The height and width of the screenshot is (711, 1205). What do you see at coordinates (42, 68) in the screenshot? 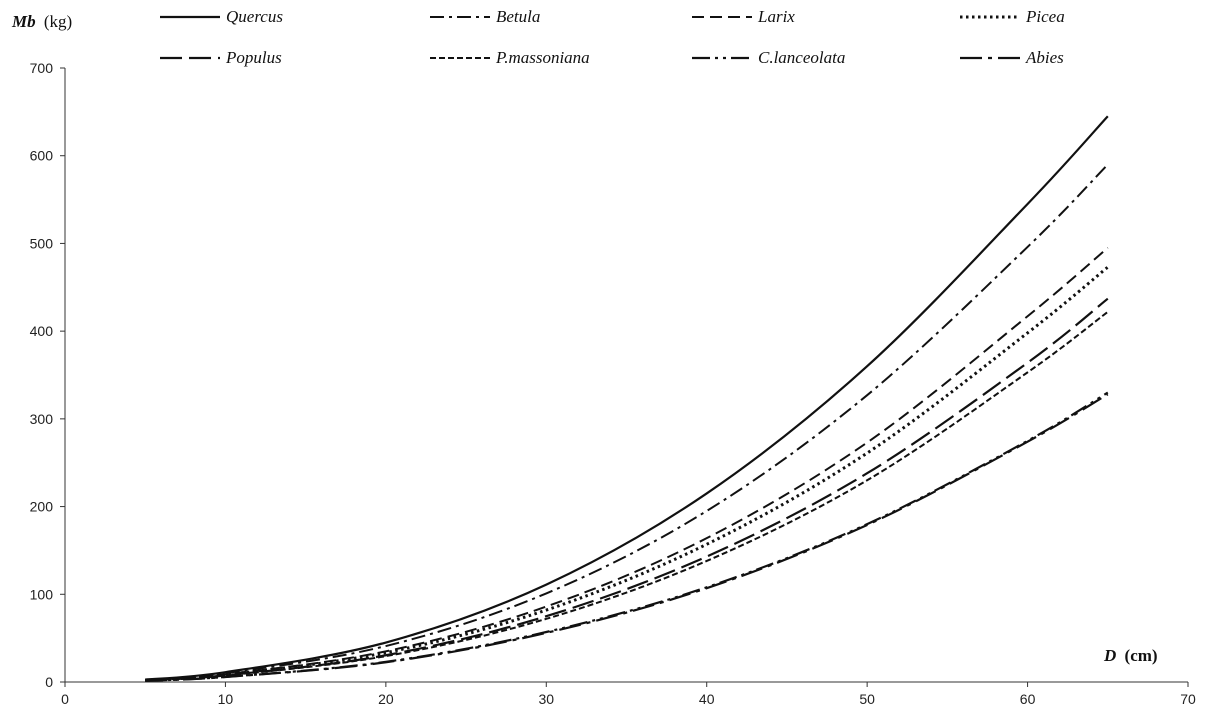
I see `y-tick-label: 700` at bounding box center [42, 68].